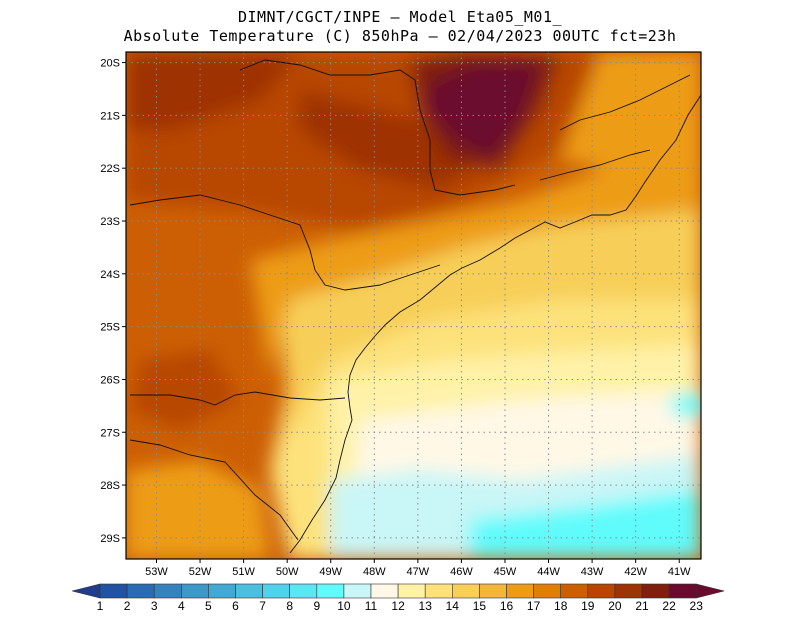 The height and width of the screenshot is (618, 800). I want to click on colorbar-tick-label: 3, so click(154, 606).